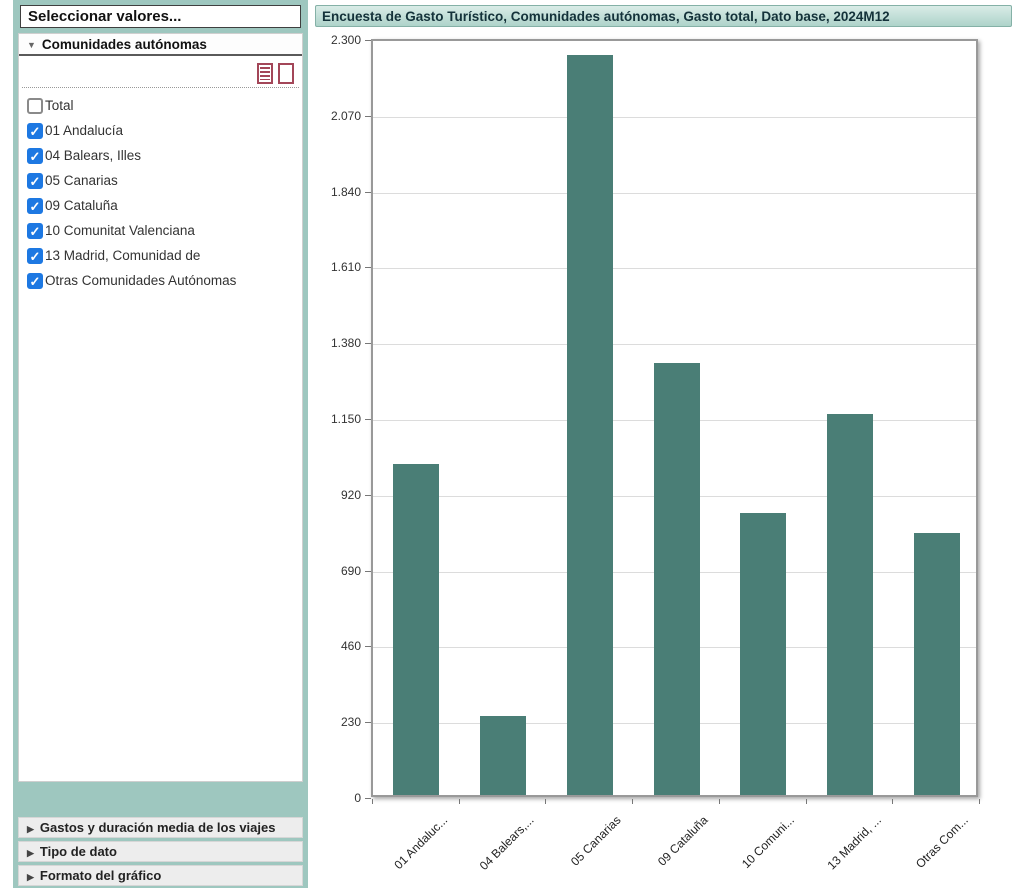 This screenshot has height=895, width=1017. Describe the element at coordinates (31, 45) in the screenshot. I see `chevron-down-icon: ▼` at that location.